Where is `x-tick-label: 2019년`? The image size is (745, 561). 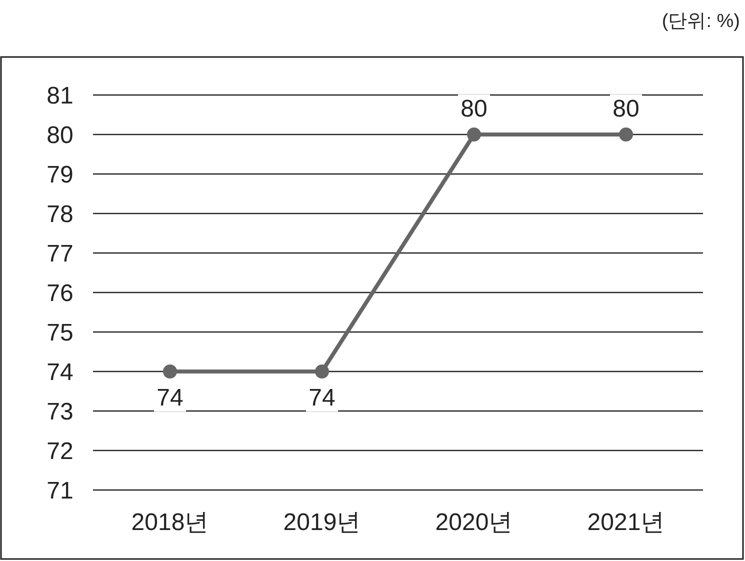
x-tick-label: 2019년 is located at coordinates (322, 522).